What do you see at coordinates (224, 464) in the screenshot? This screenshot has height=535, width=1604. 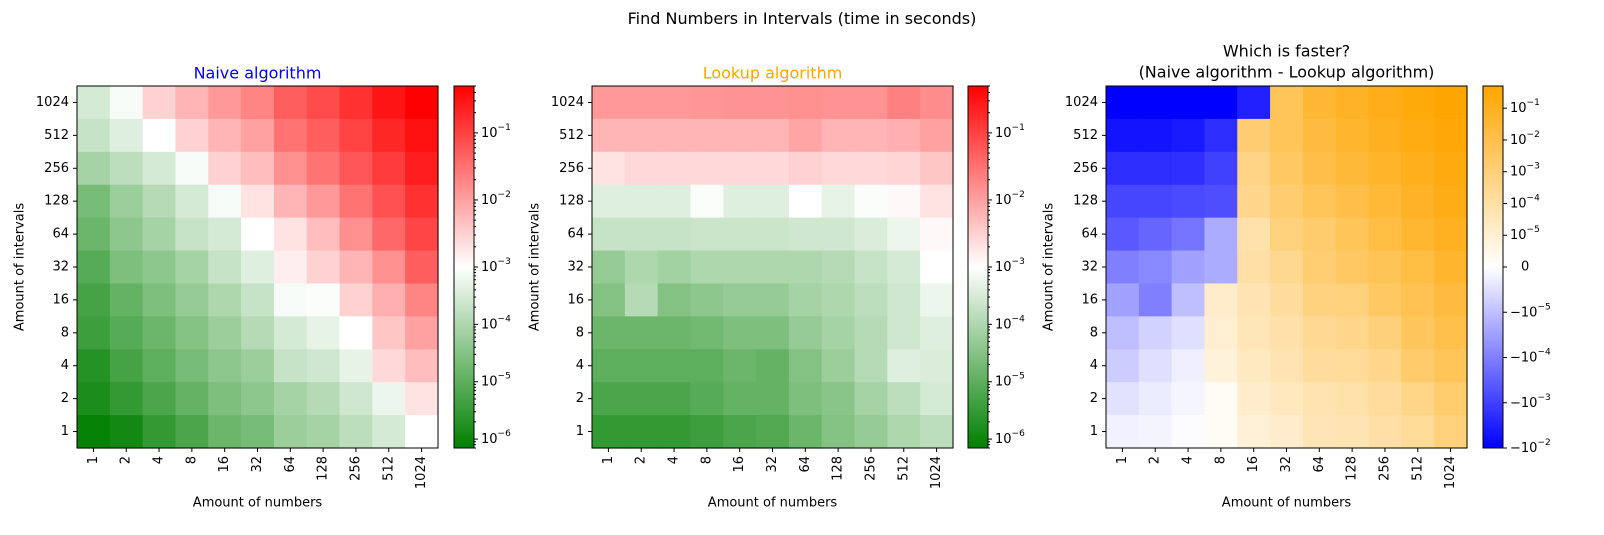 I see `x-tick-label: 16` at bounding box center [224, 464].